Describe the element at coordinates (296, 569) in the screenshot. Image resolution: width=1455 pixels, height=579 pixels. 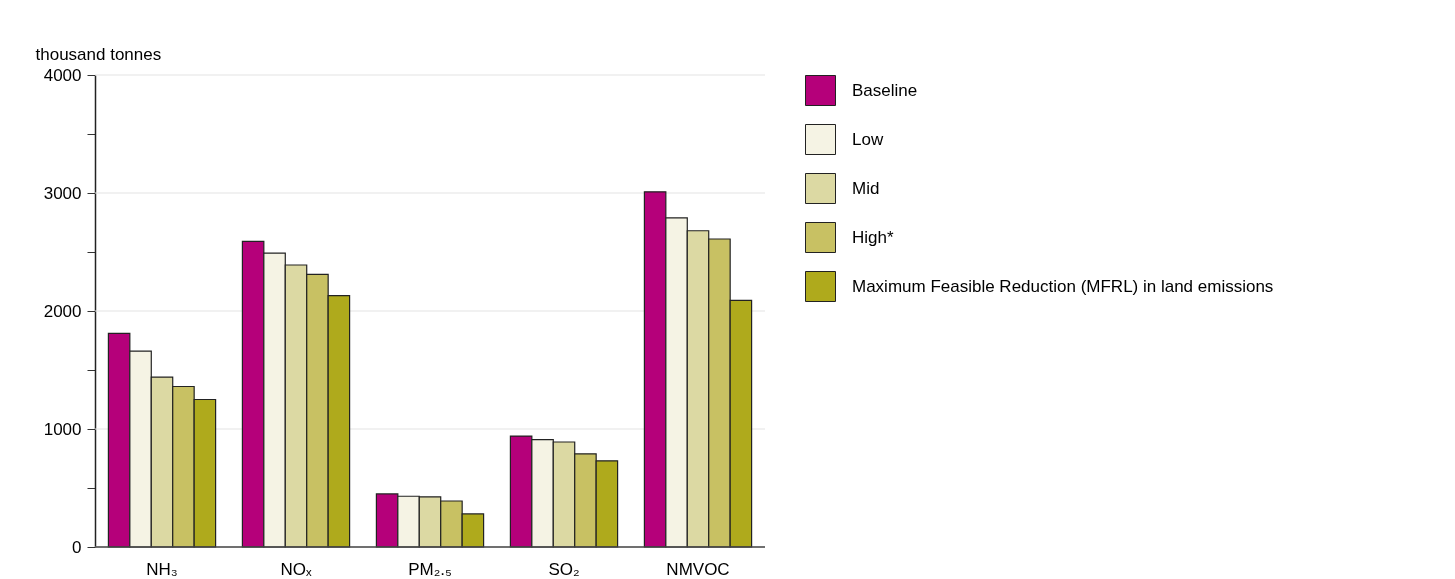
I see `x-tick-label: NOₓ` at that location.